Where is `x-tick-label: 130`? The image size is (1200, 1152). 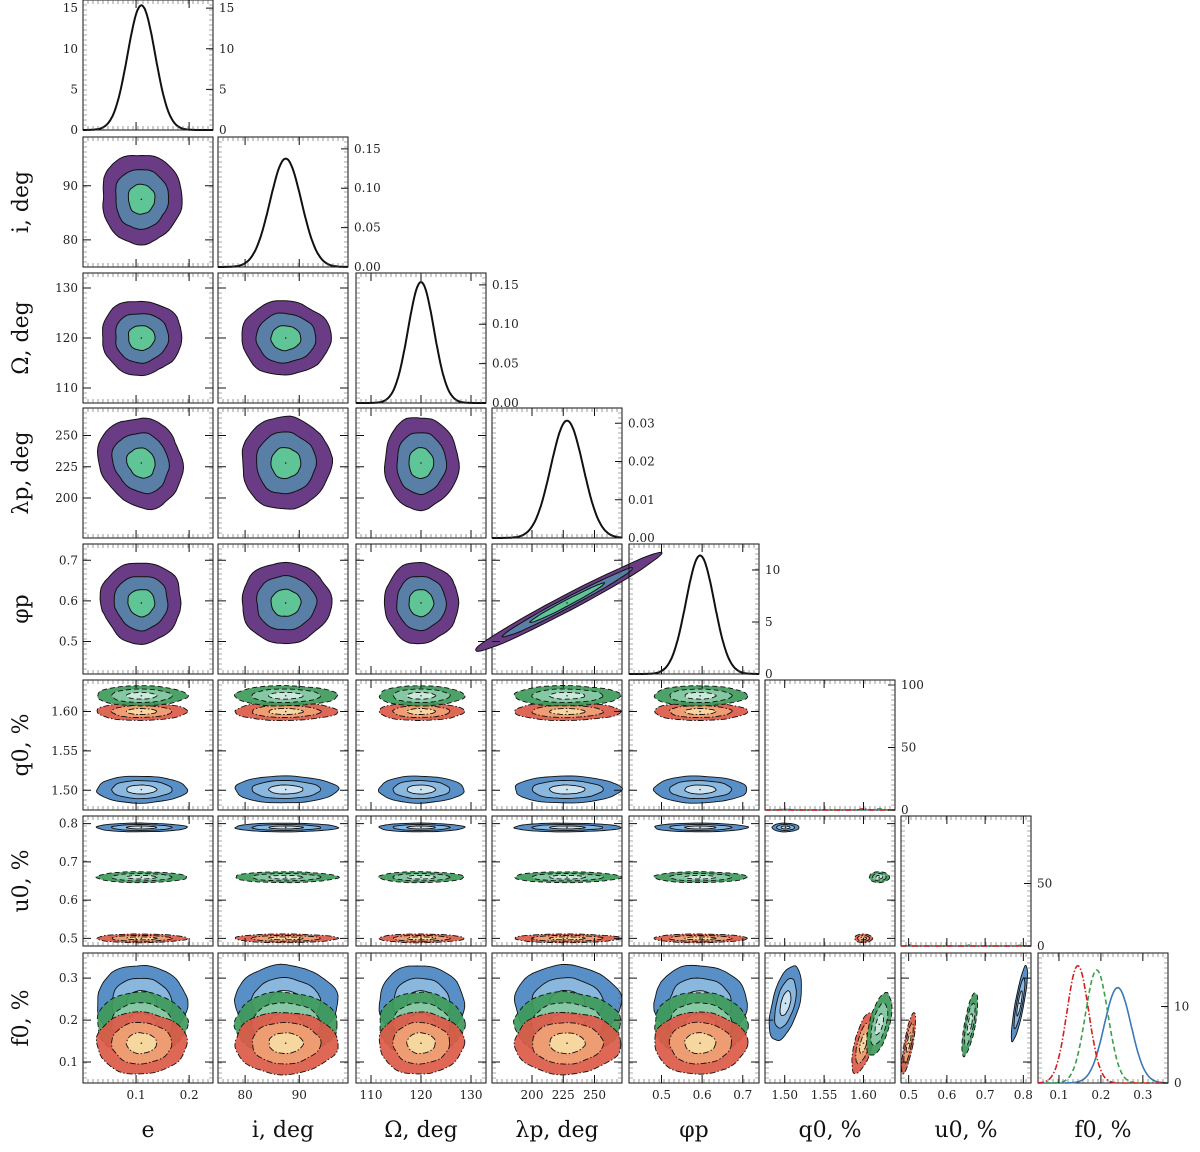
x-tick-label: 130 is located at coordinates (471, 1095).